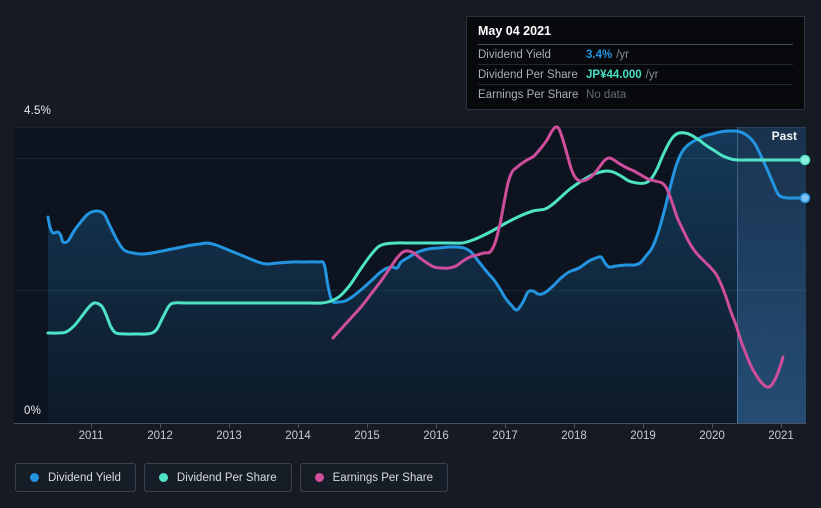 This screenshot has height=508, width=821. What do you see at coordinates (84, 477) in the screenshot?
I see `legend-label: Dividend Yield` at bounding box center [84, 477].